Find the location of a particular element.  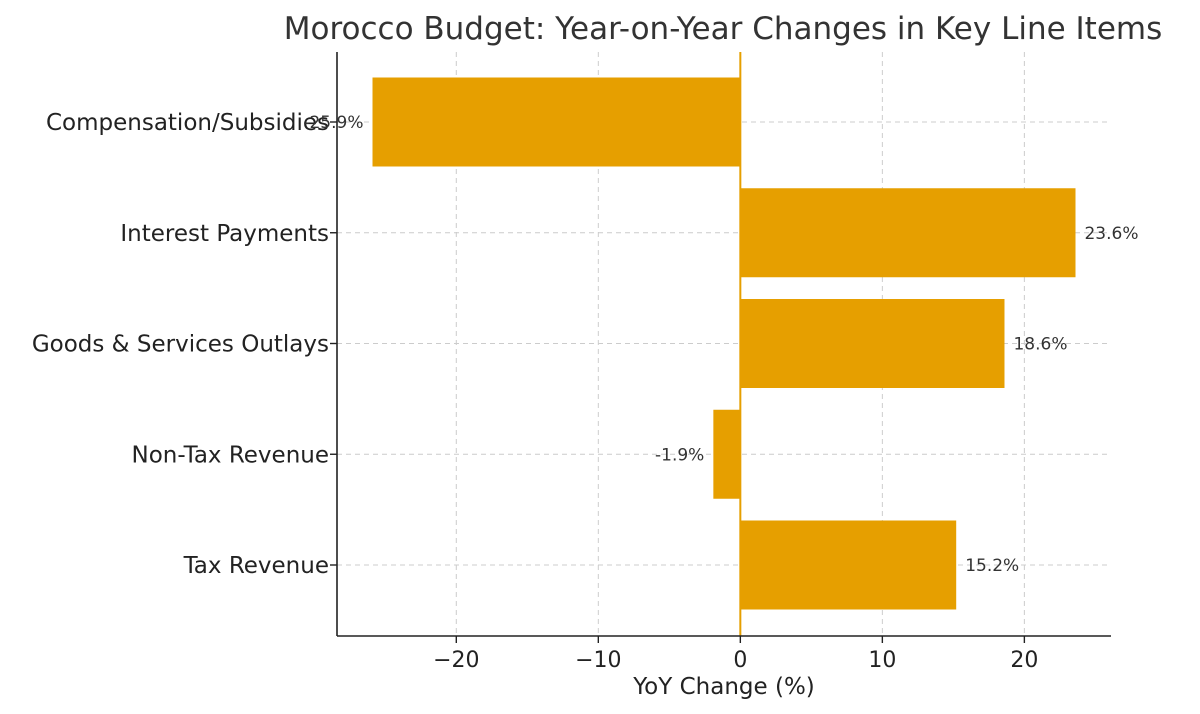

data-label: 18.6% is located at coordinates (1040, 345).